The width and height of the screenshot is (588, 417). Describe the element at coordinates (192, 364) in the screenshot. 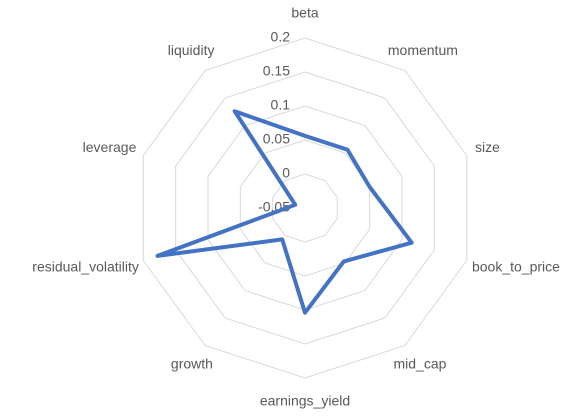

I see `category-label: growth` at that location.